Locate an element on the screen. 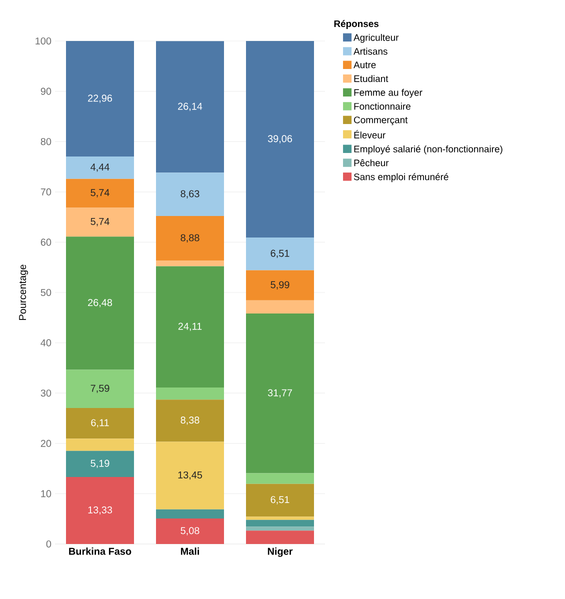 This screenshot has width=565, height=599. legend-label: Femme au foyer is located at coordinates (388, 93).